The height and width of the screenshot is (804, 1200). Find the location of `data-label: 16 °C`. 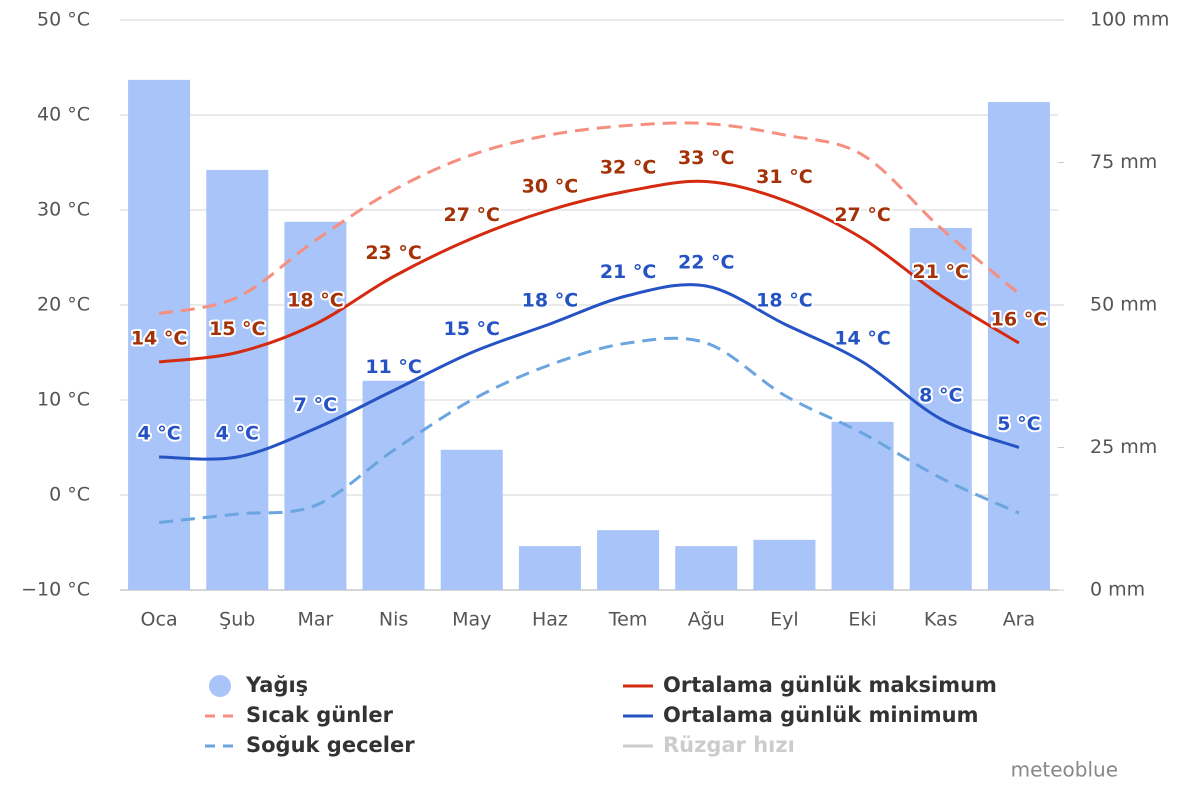

data-label: 16 °C is located at coordinates (1019, 320).